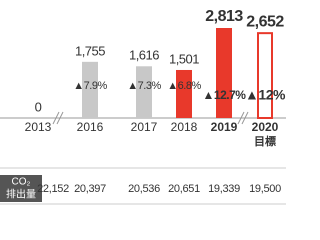  What do you see at coordinates (265, 95) in the screenshot?
I see `reduction-label: ▲12%` at bounding box center [265, 95].